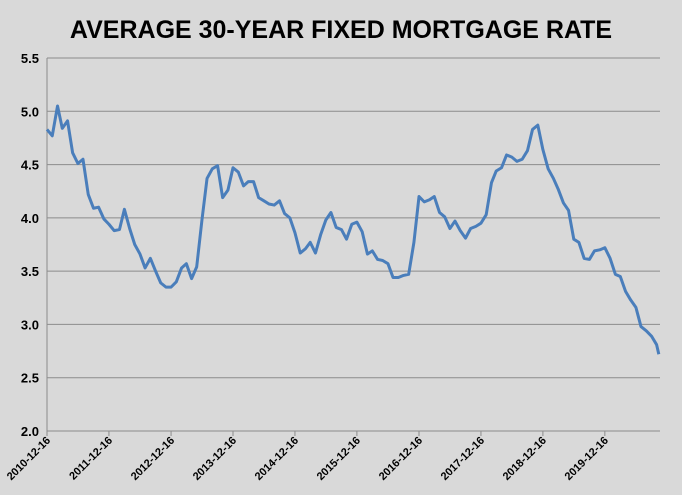 This screenshot has height=495, width=682. I want to click on y-tick-label: 2.0, so click(30, 431).